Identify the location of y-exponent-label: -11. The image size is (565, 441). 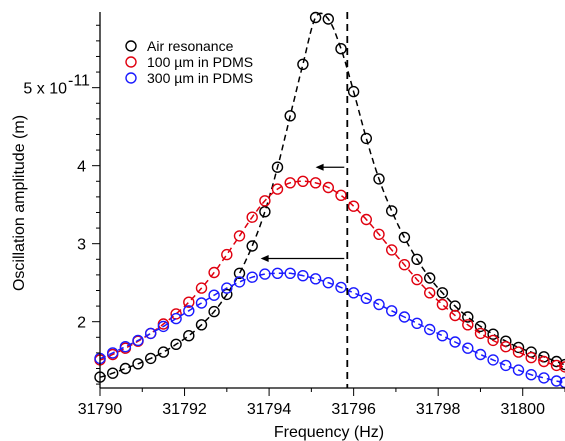
(79, 81).